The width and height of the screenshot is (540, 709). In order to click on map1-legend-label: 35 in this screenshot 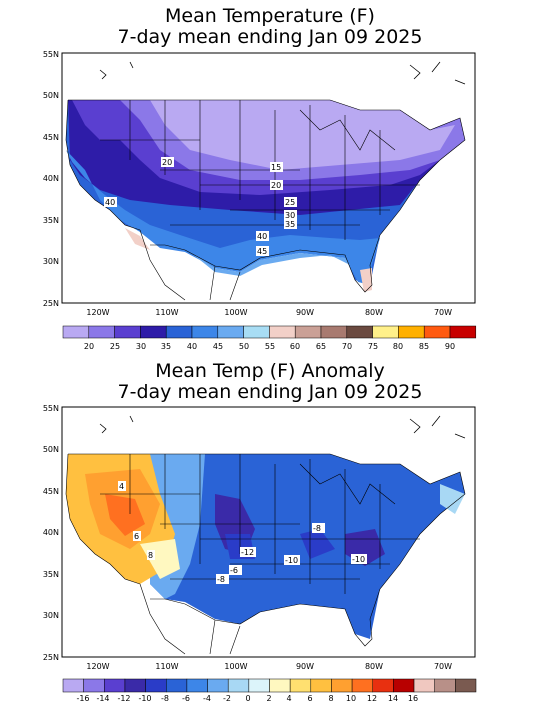, I will do `click(166, 346)`.